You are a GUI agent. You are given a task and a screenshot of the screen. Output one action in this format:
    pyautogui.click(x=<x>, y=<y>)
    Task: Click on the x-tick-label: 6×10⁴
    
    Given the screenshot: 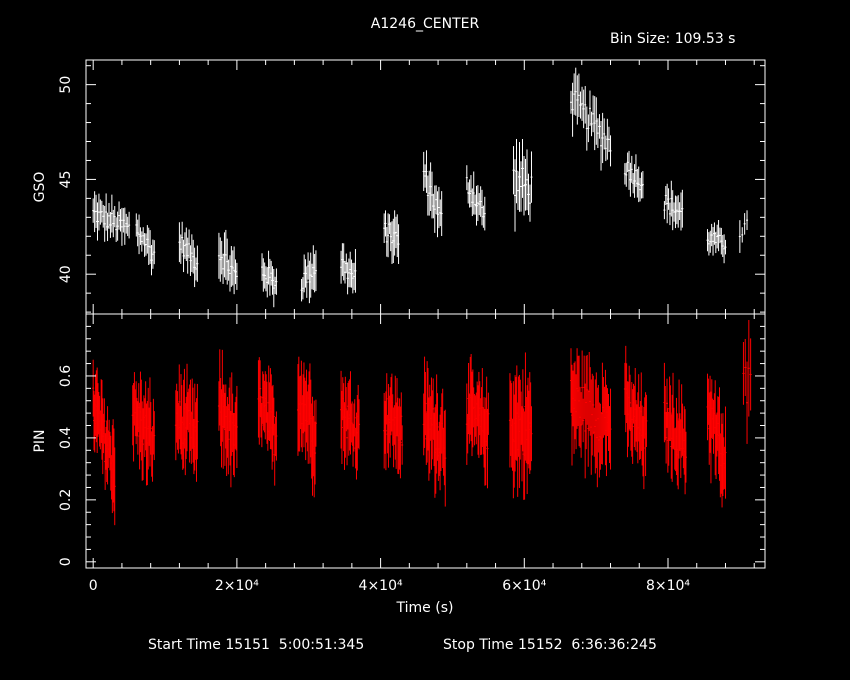 What is the action you would take?
    pyautogui.click(x=524, y=586)
    